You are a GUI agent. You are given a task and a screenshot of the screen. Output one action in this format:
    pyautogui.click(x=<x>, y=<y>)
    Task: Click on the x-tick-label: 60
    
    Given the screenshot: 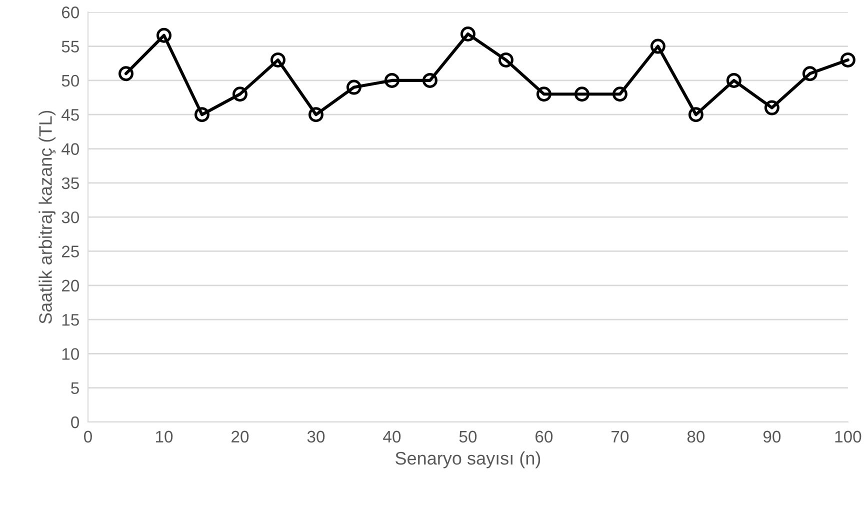 What is the action you would take?
    pyautogui.click(x=544, y=436)
    